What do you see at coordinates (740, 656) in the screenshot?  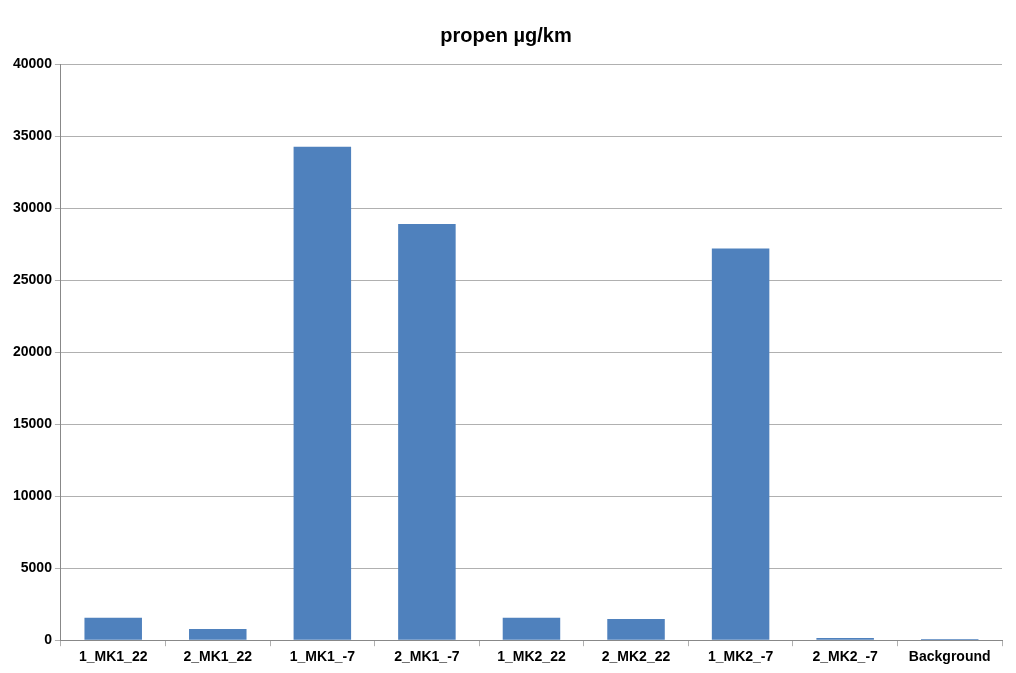 I see `x-tick-label: 1_MK2_-7` at bounding box center [740, 656].